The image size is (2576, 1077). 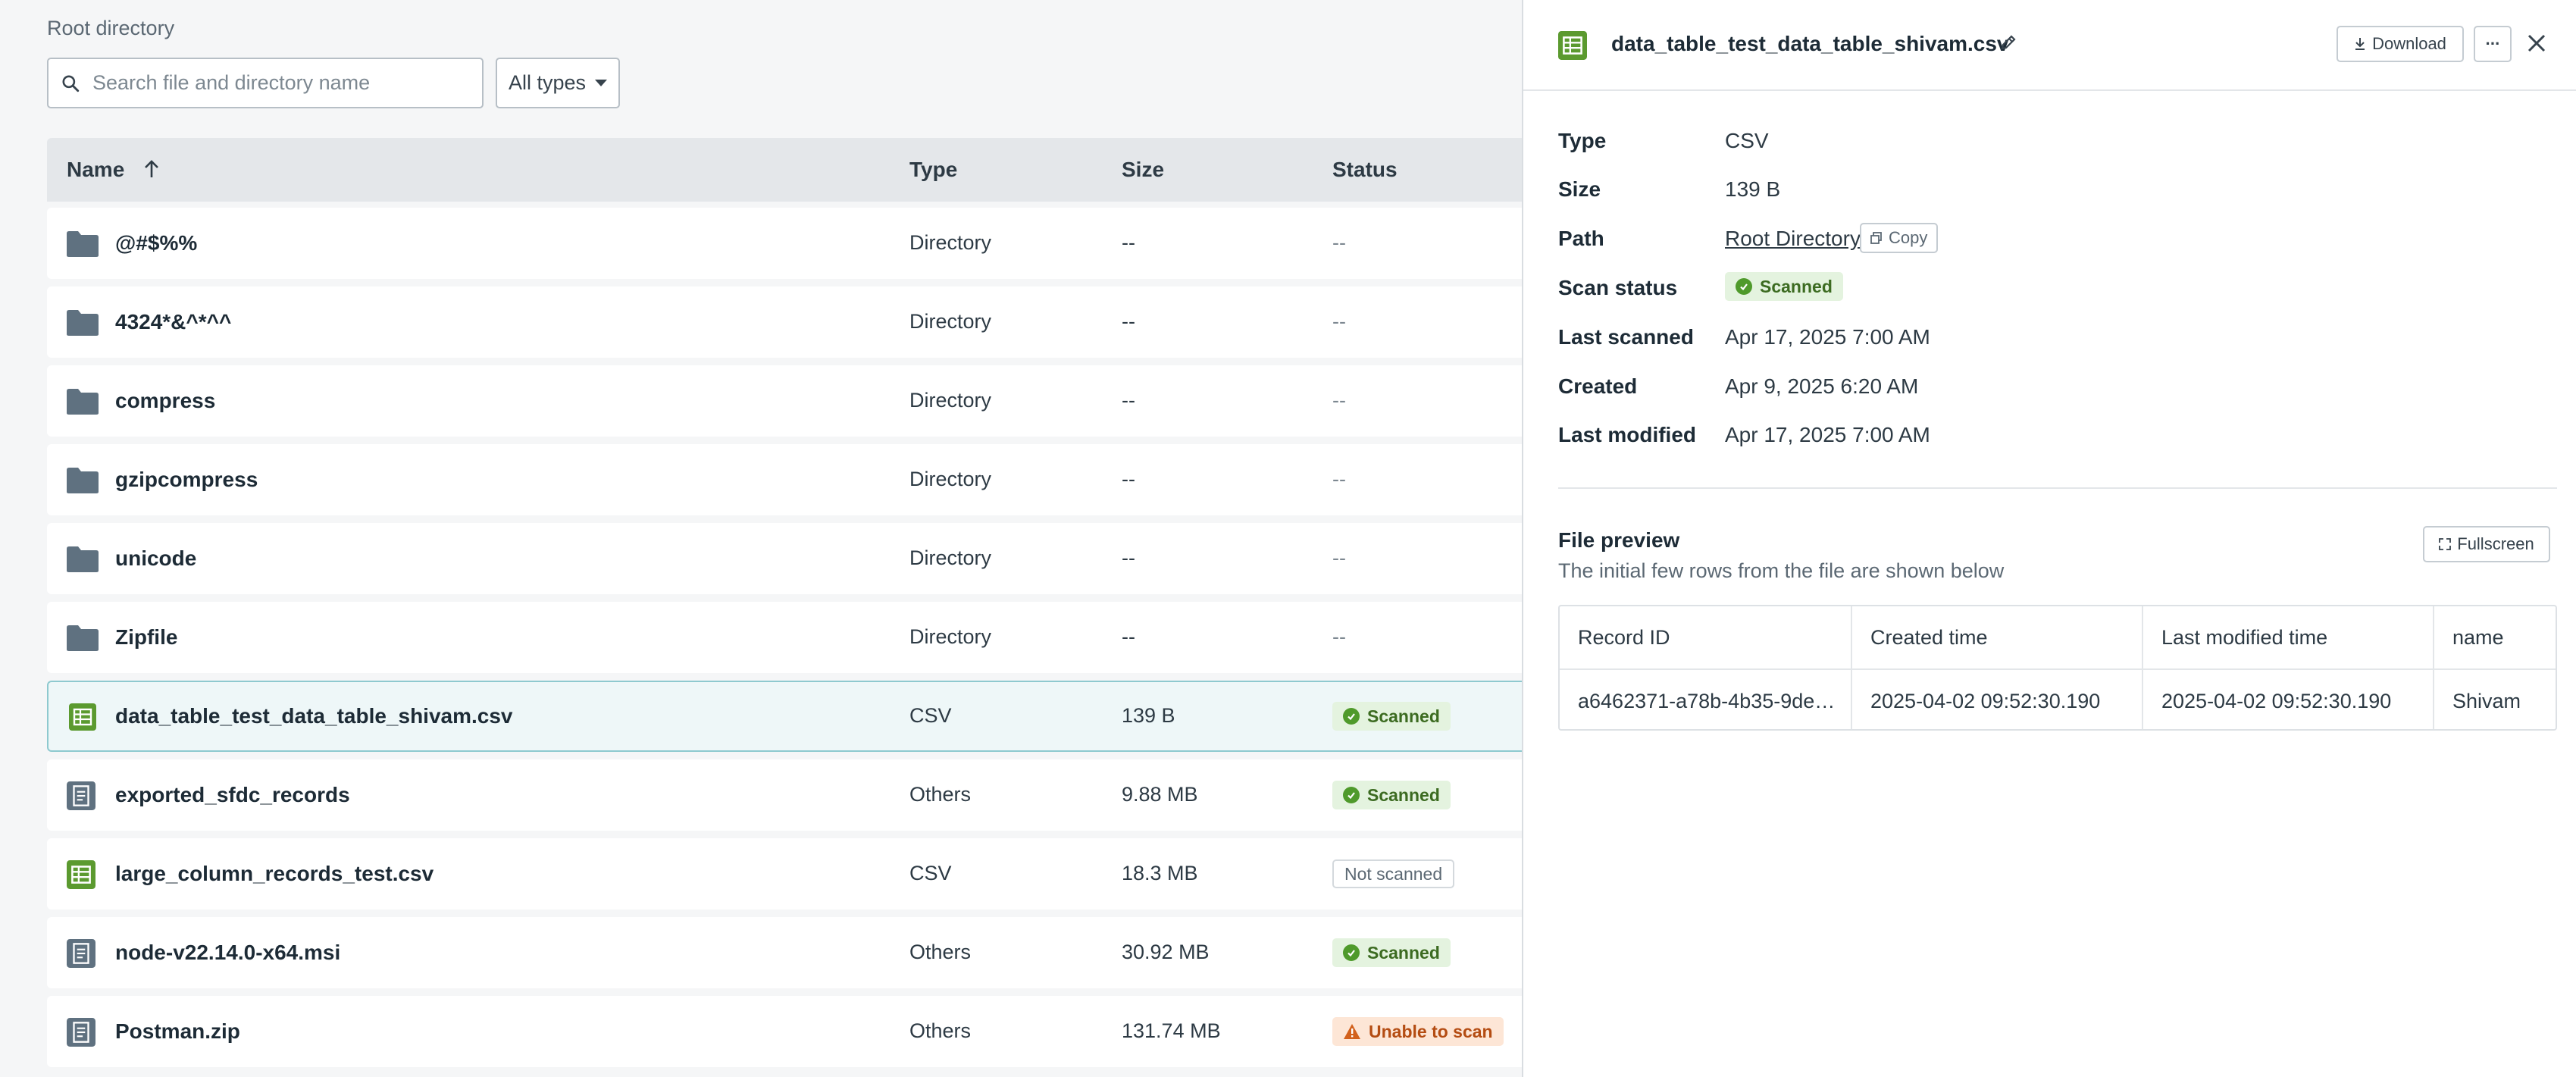 I want to click on download-icon, so click(x=2360, y=44).